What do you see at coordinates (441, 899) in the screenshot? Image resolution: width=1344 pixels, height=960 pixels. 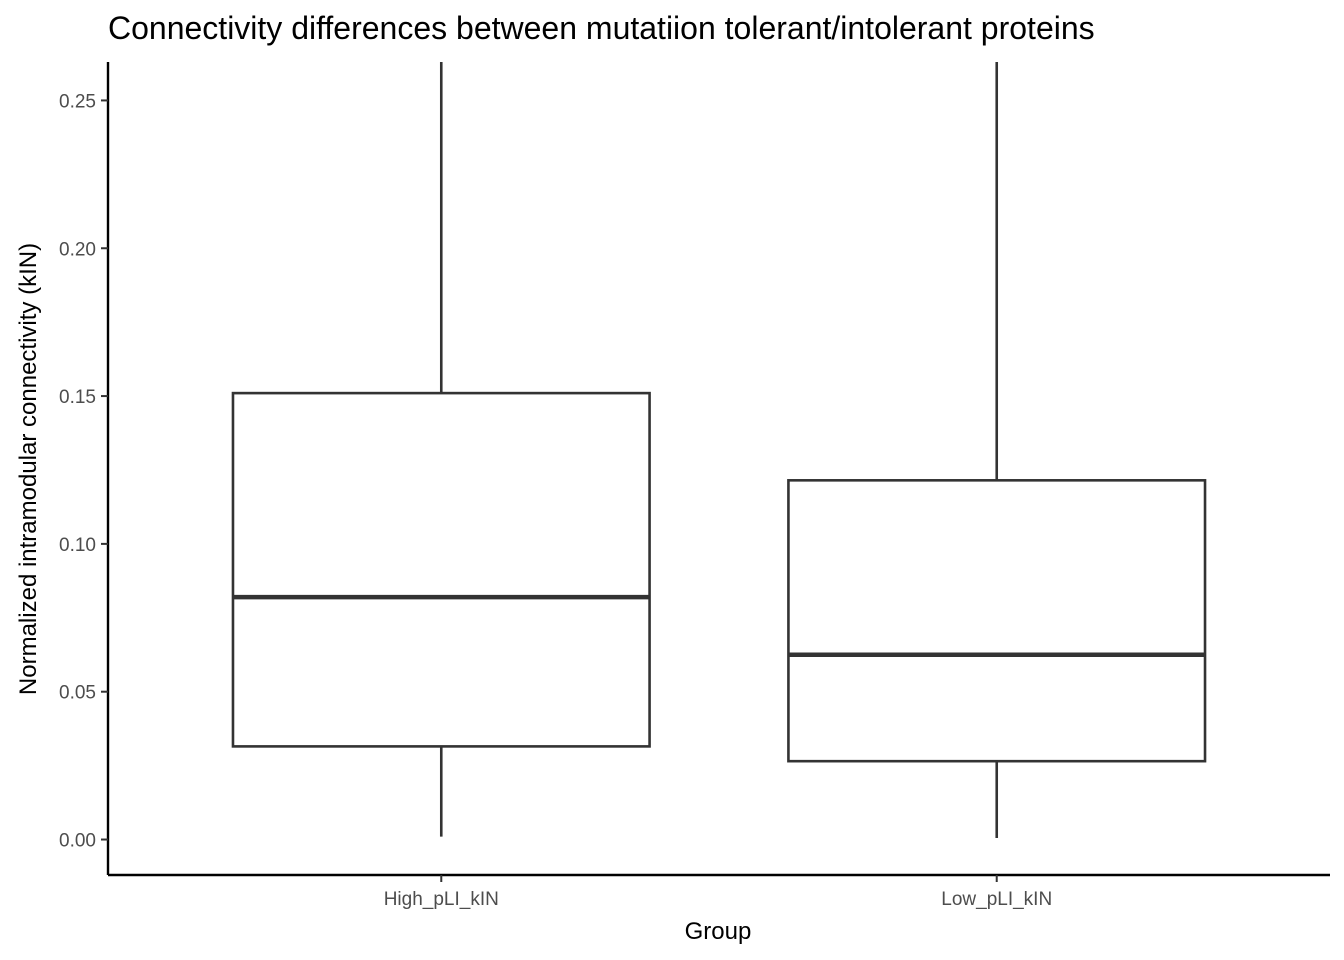 I see `x-tick-label: High_pLI_kIN` at bounding box center [441, 899].